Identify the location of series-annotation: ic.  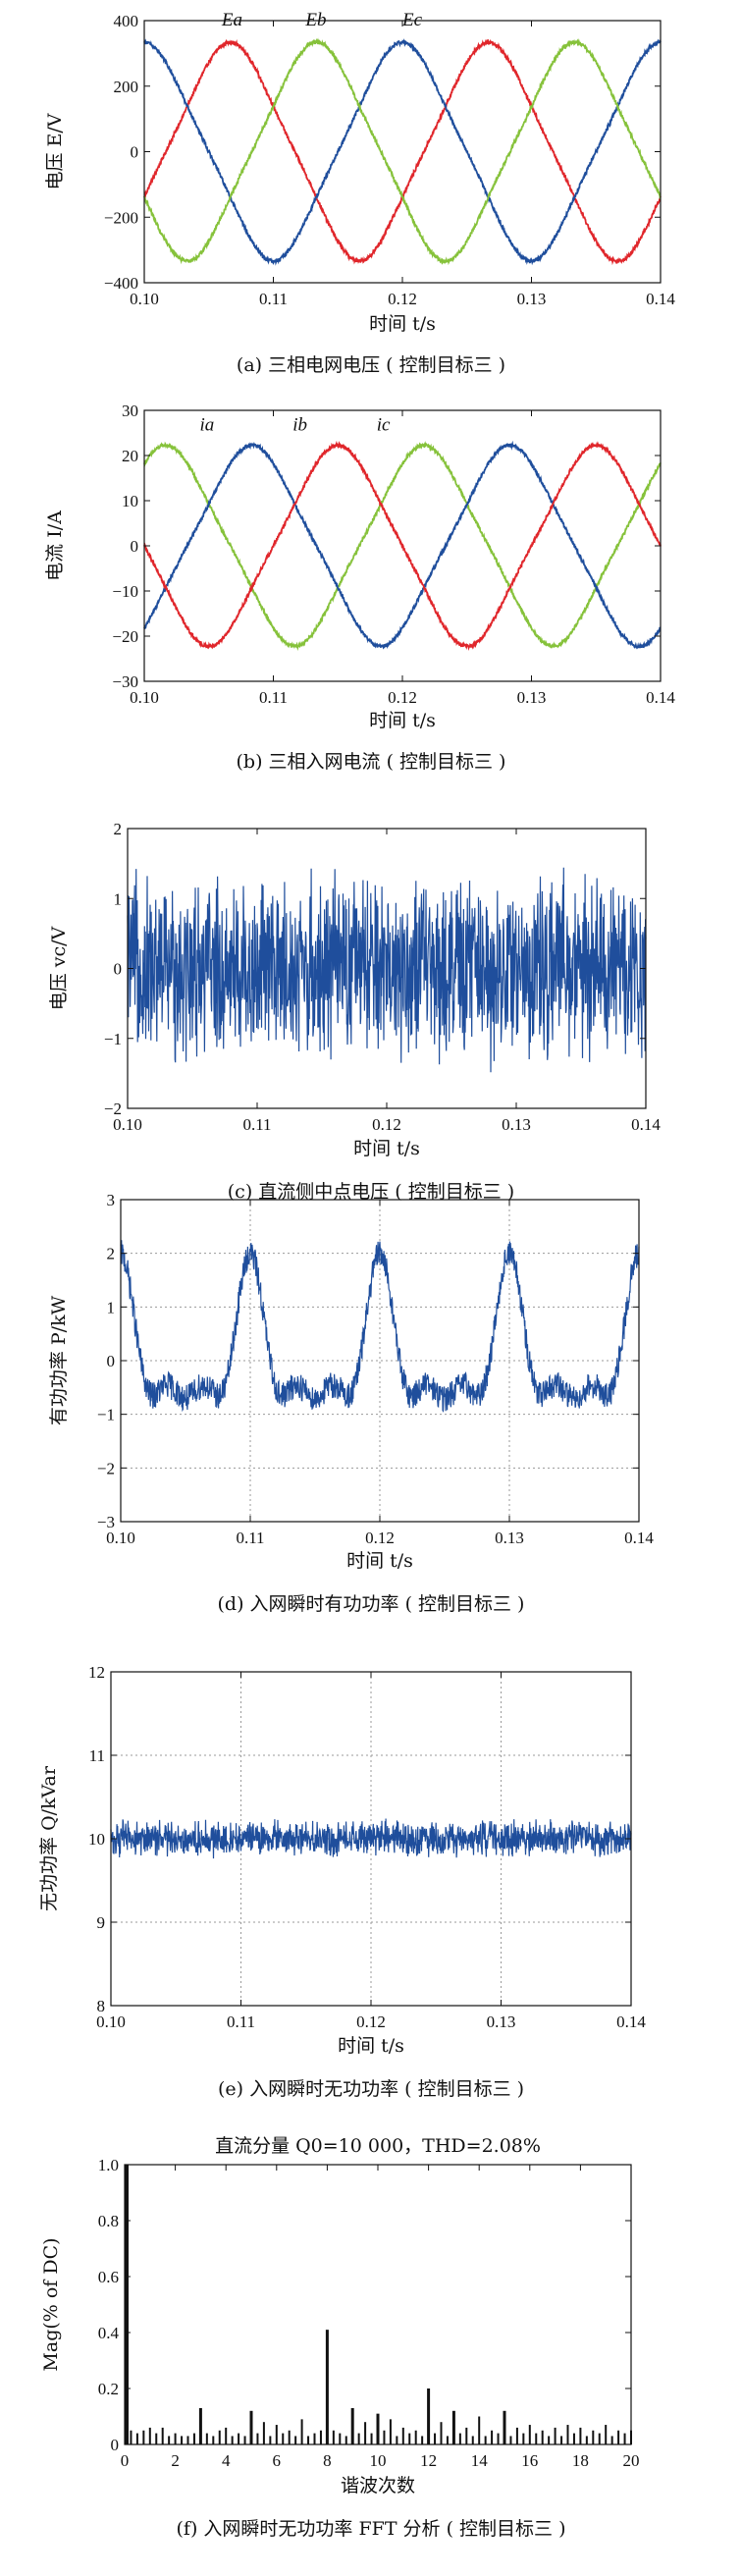
(384, 425).